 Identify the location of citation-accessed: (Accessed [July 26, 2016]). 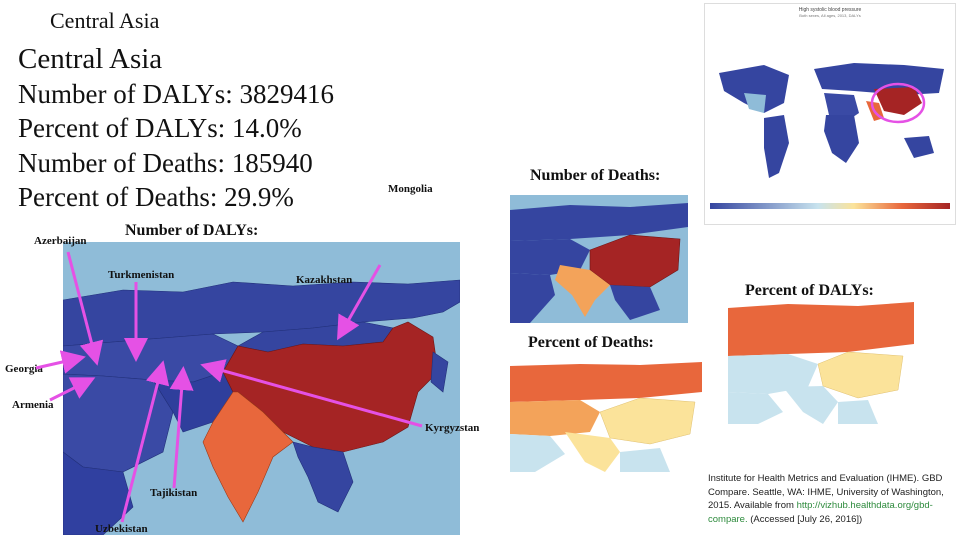
(805, 519).